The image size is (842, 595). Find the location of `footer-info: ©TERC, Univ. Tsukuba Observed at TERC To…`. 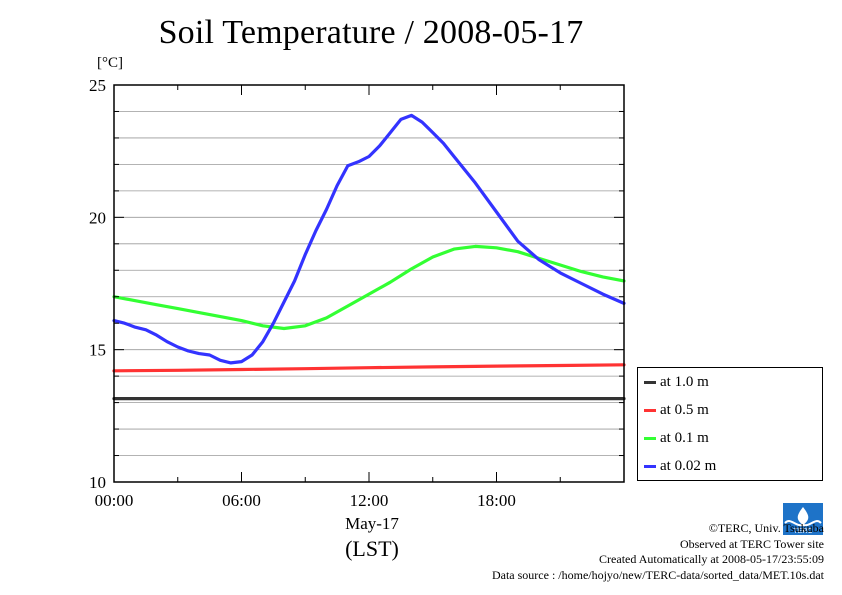

footer-info: ©TERC, Univ. Tsukuba Observed at TERC To… is located at coordinates (658, 552).